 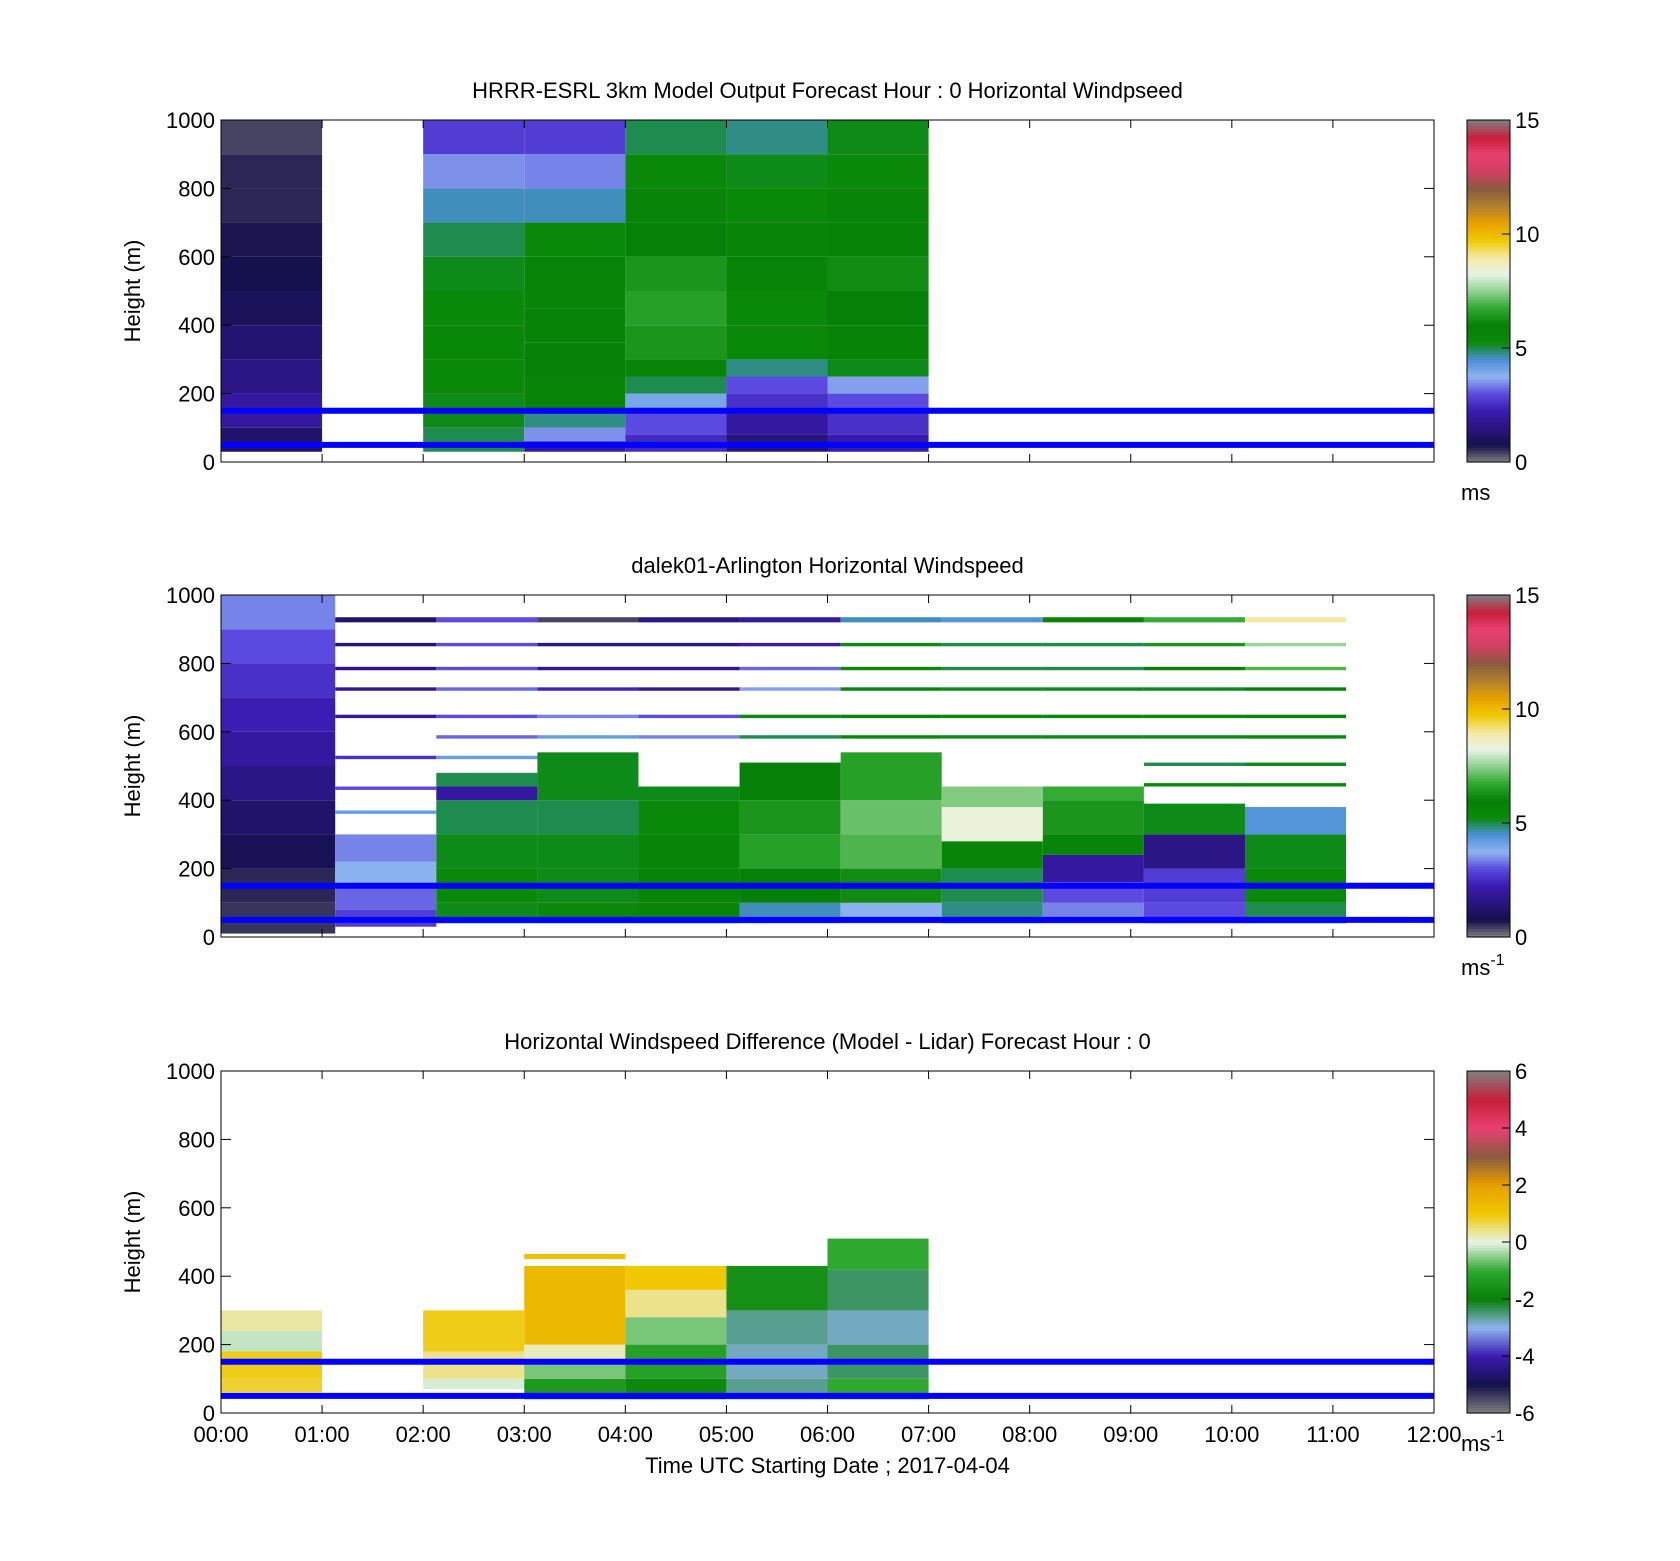 I want to click on colorbar-tick-label: -2, so click(x=1525, y=1299).